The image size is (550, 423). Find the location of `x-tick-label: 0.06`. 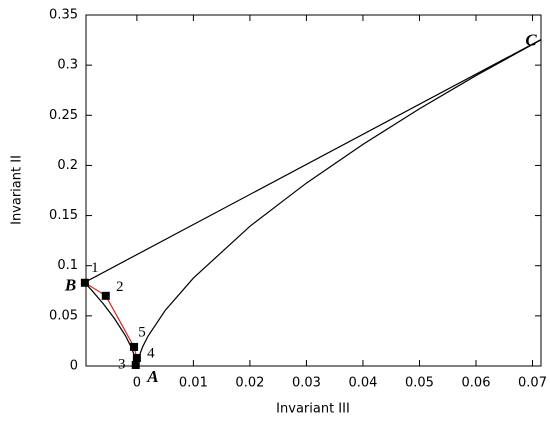

x-tick-label: 0.06 is located at coordinates (476, 383).